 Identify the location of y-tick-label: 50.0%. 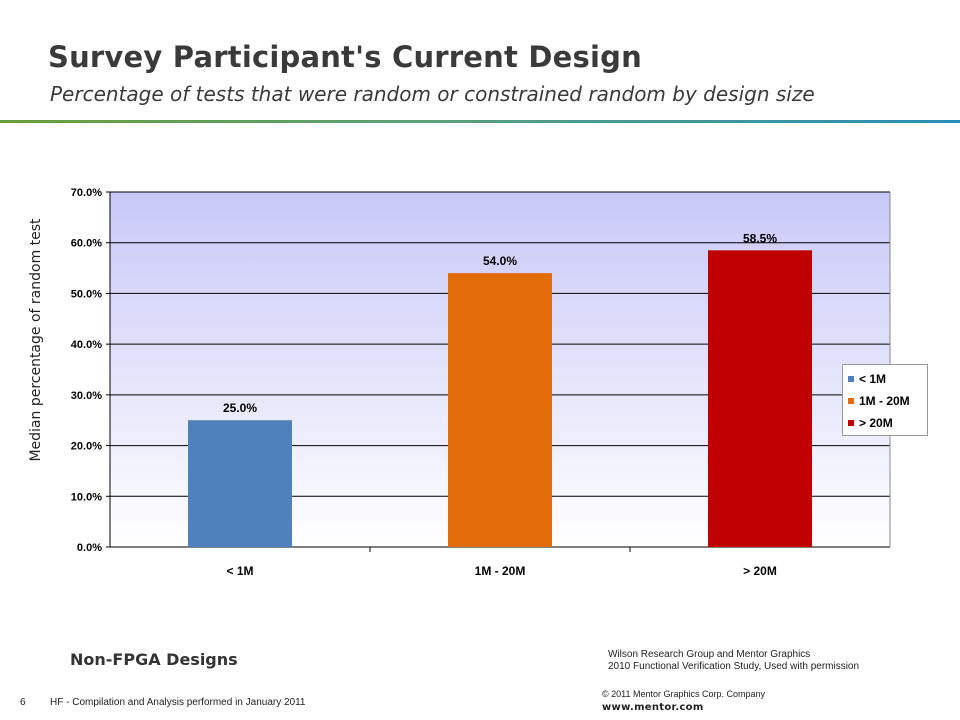
(86, 294).